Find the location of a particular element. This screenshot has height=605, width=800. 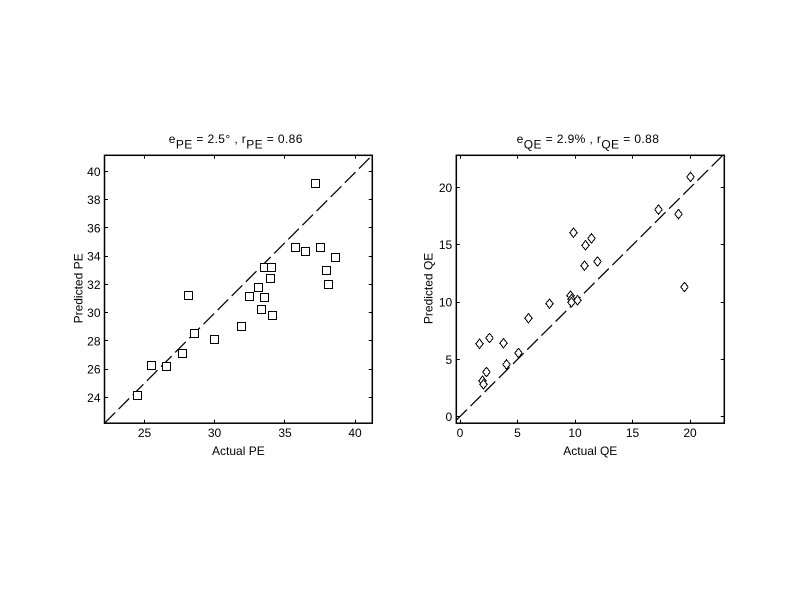

svg-text: 36 is located at coordinates (94, 228).